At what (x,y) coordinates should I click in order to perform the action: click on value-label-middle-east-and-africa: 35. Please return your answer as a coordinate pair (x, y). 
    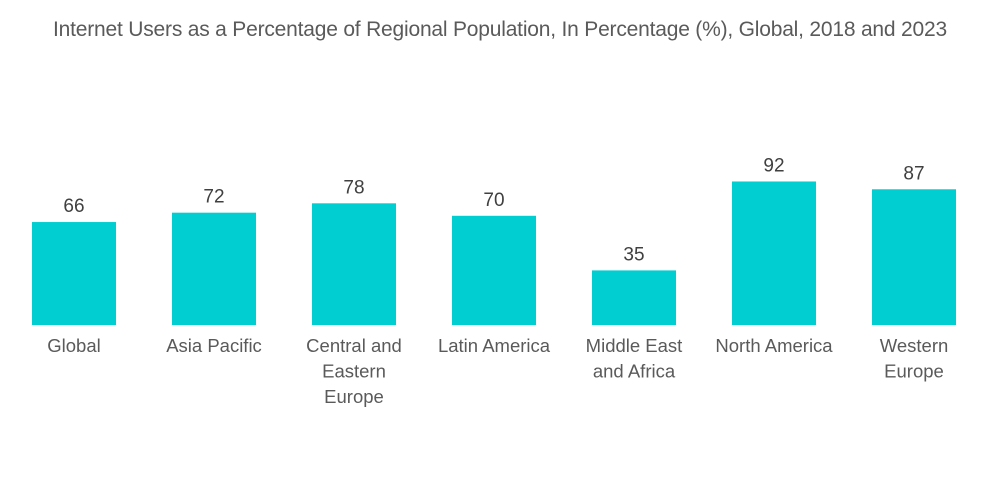
    Looking at the image, I should click on (633, 254).